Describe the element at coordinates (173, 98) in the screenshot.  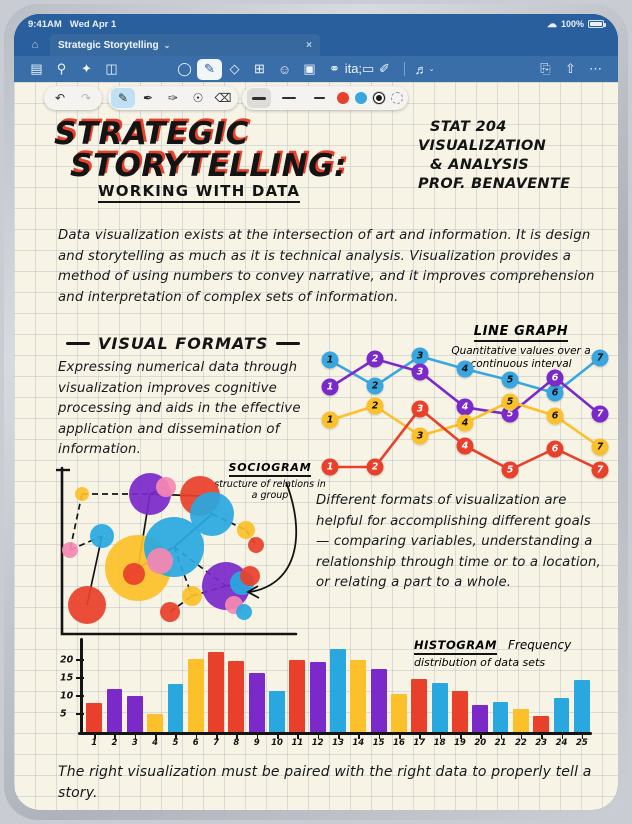
I see `marker-tool: ✑` at that location.